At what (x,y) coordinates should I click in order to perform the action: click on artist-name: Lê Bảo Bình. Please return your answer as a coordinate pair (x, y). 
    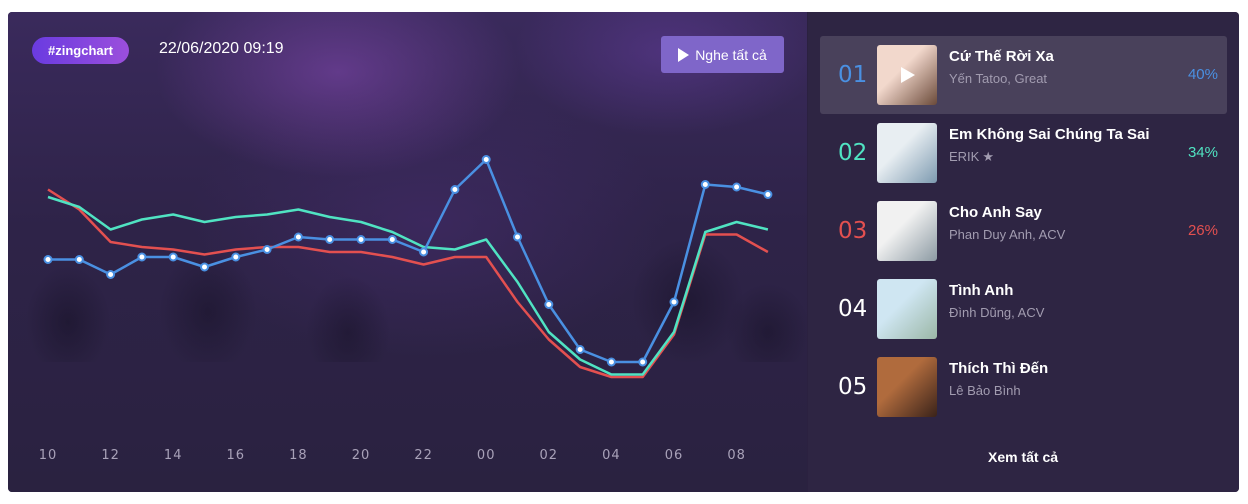
    Looking at the image, I should click on (985, 390).